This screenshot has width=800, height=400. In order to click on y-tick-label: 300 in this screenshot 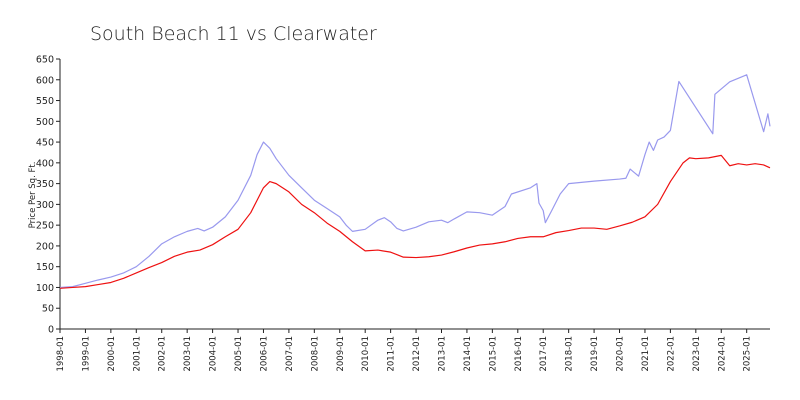, I will do `click(45, 205)`.